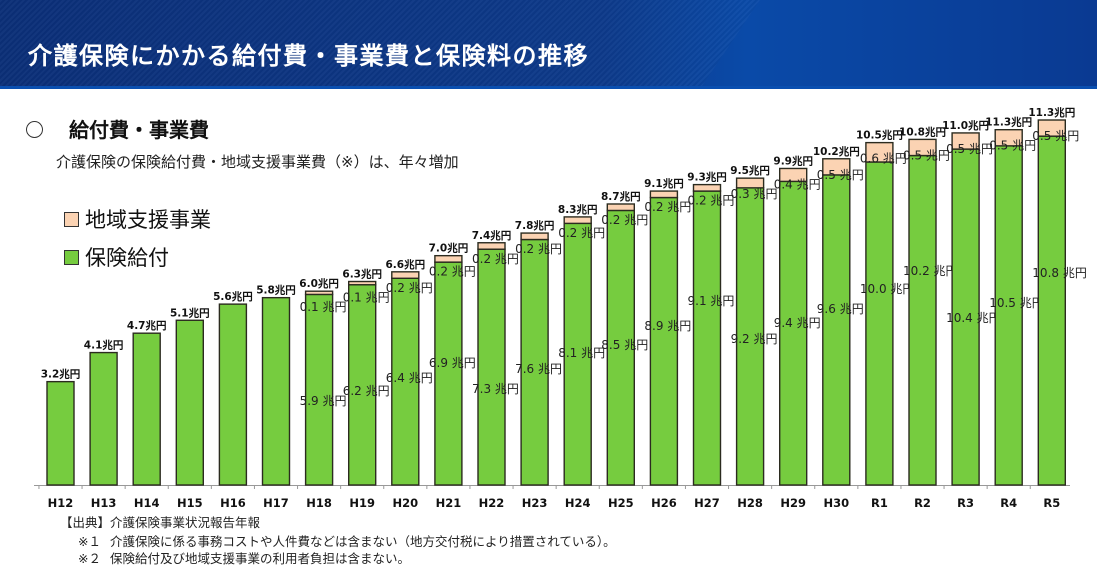 The height and width of the screenshot is (569, 1097). Describe the element at coordinates (922, 503) in the screenshot. I see `x-tick-label: R2` at that location.